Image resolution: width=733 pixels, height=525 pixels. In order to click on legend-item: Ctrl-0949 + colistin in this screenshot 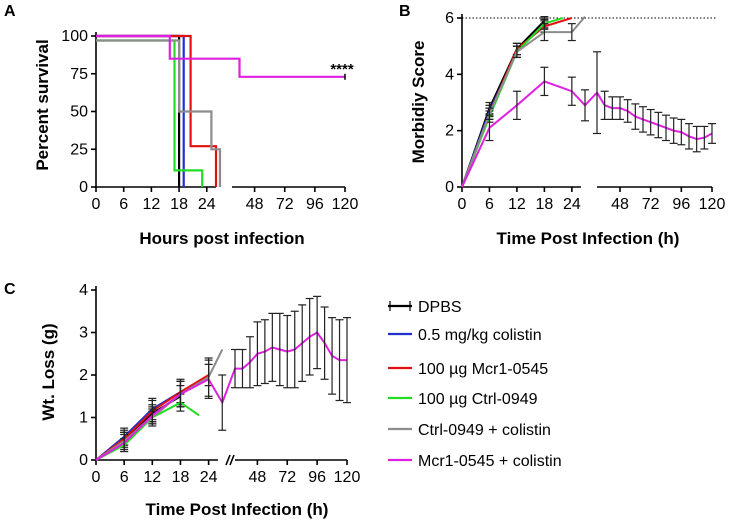, I will do `click(469, 430)`.